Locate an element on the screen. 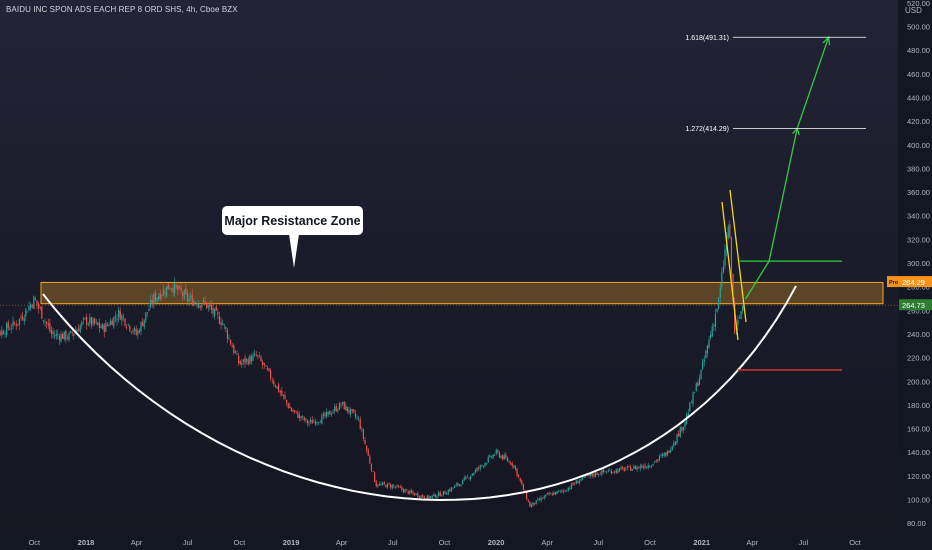 This screenshot has height=550, width=932. y-tick-label: 400.00 is located at coordinates (918, 145).